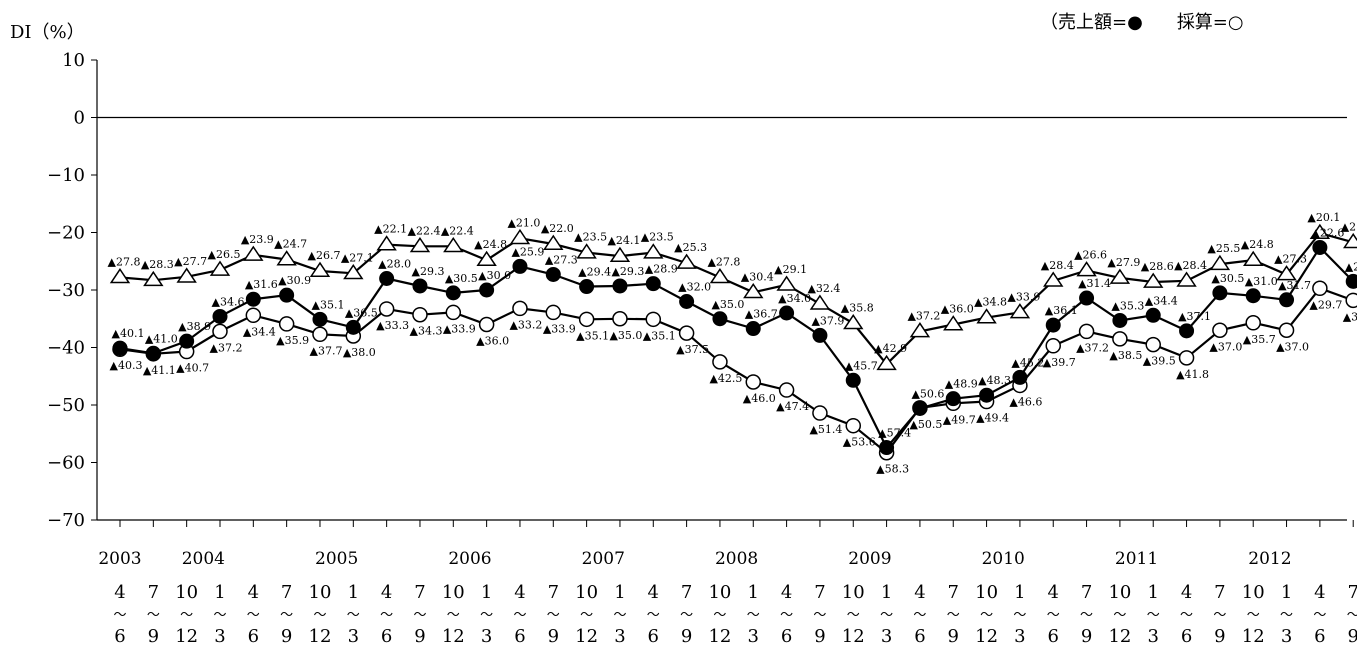 The image size is (1357, 653). Describe the element at coordinates (1253, 592) in the screenshot. I see `x-period-start-label: 10` at that location.